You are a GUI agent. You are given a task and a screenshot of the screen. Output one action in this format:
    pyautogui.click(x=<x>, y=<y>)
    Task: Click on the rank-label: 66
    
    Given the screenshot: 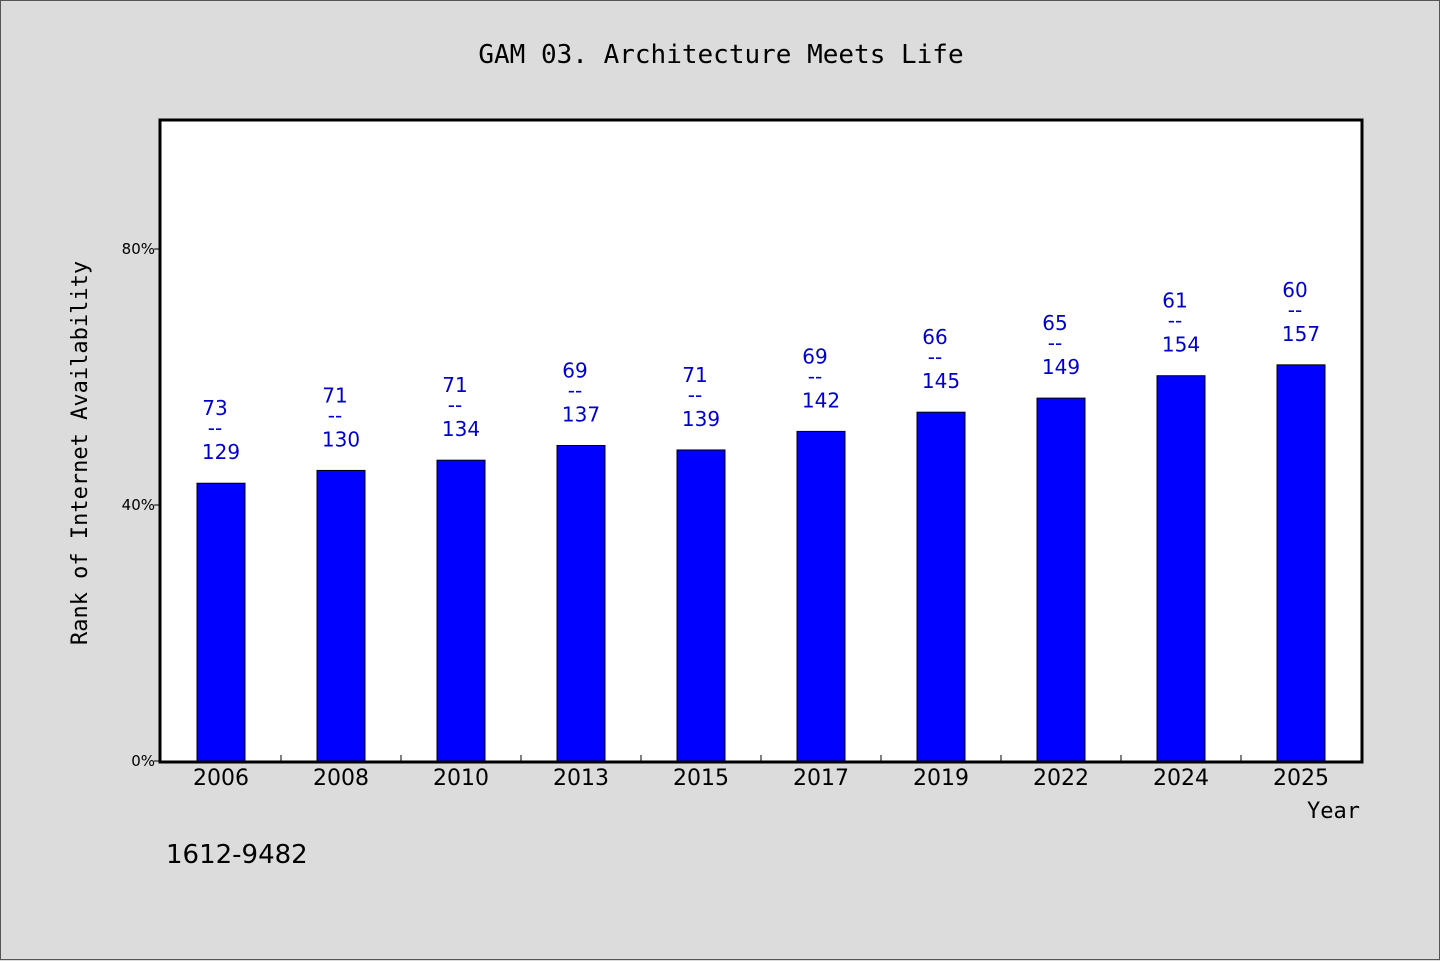 What is the action you would take?
    pyautogui.click(x=934, y=337)
    